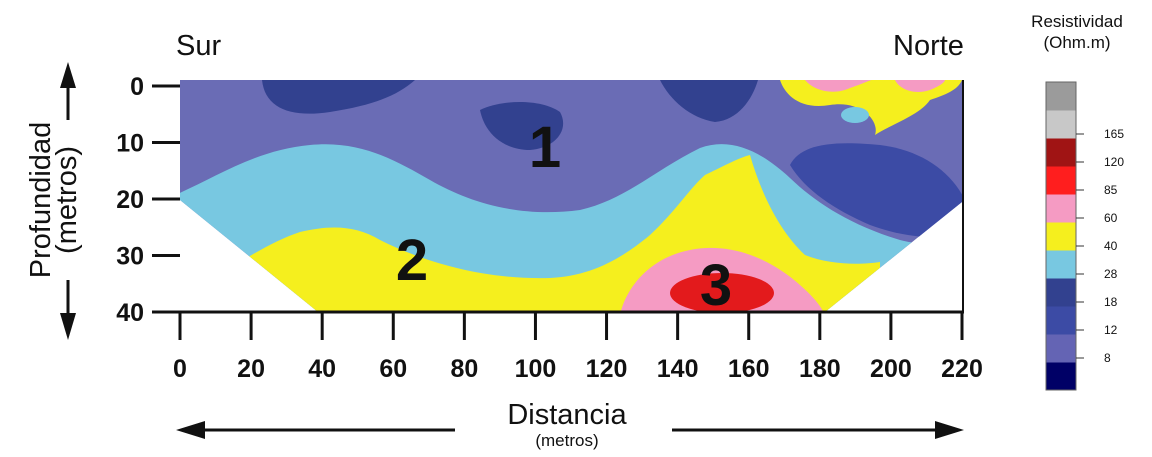 This screenshot has width=1152, height=457. Describe the element at coordinates (315, 430) in the screenshot. I see `x-axis-left-arrow` at that location.